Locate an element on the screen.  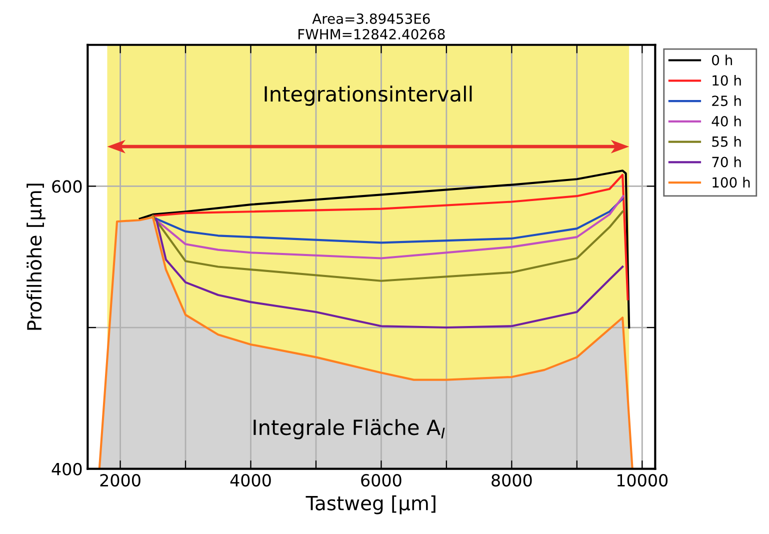
legend-label: 10 h is located at coordinates (726, 80).